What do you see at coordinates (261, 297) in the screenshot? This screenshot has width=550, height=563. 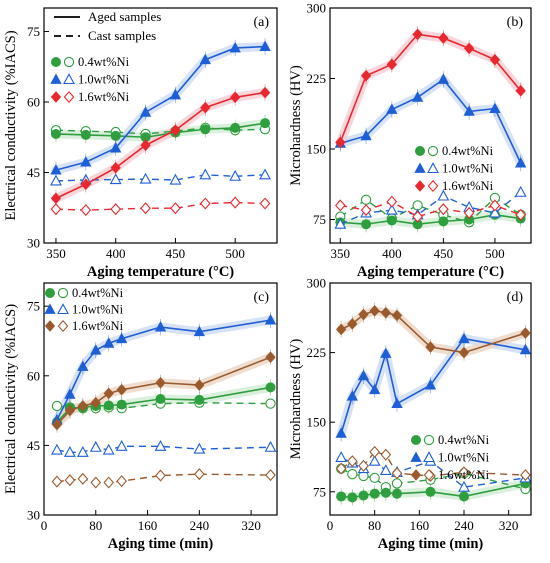 I see `panel-label: (c)` at bounding box center [261, 297].